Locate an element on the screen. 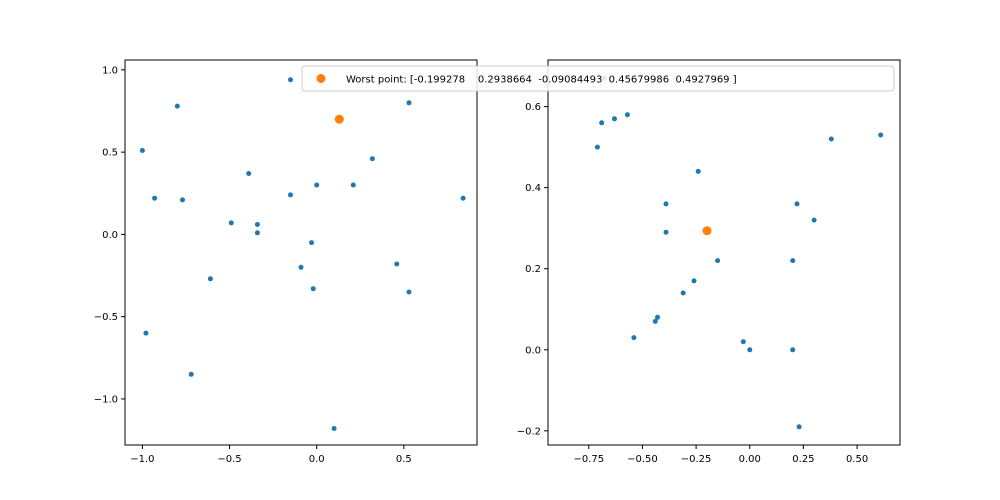  legend-marker-worst-point is located at coordinates (321, 78).